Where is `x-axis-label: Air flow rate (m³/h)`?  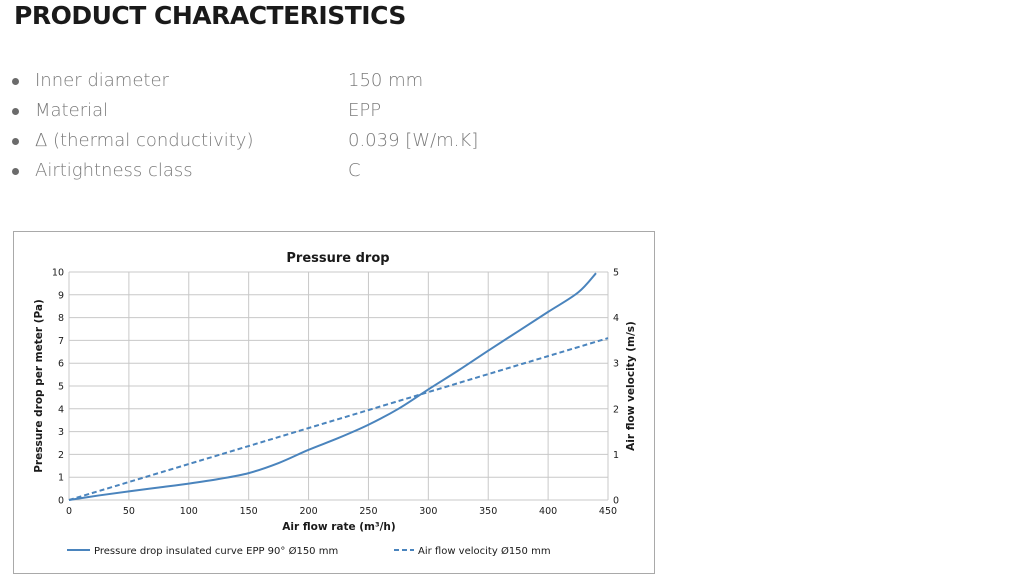 x-axis-label: Air flow rate (m³/h) is located at coordinates (338, 527).